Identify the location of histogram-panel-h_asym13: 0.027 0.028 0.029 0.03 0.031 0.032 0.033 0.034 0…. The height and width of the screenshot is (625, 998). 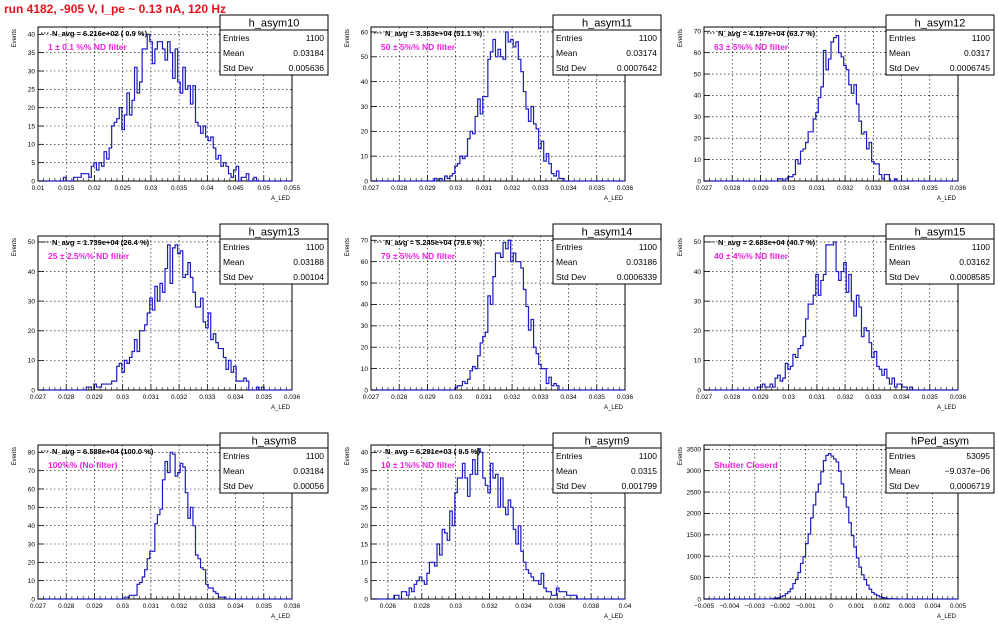
(170, 317).